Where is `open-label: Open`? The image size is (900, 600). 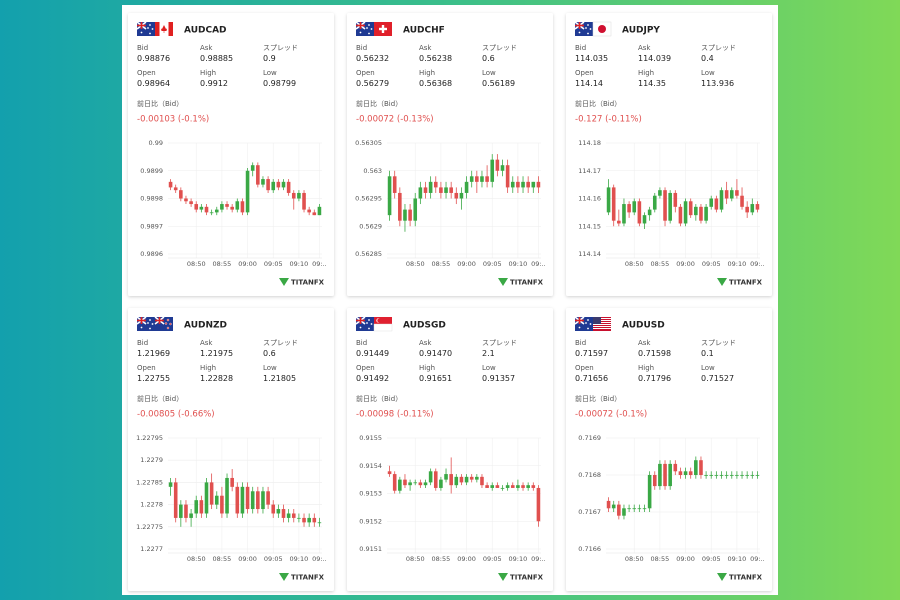 open-label: Open is located at coordinates (365, 368).